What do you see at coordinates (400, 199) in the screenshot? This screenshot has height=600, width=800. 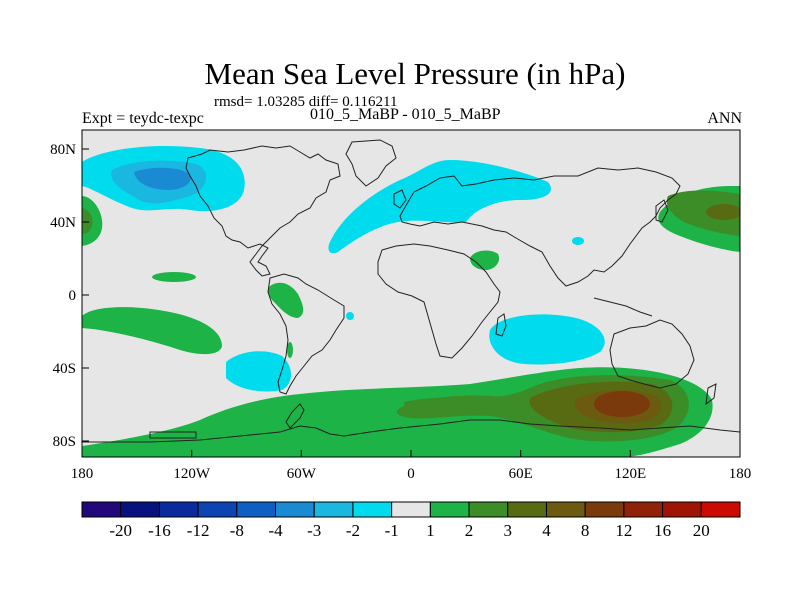 I see `coastline-uk` at bounding box center [400, 199].